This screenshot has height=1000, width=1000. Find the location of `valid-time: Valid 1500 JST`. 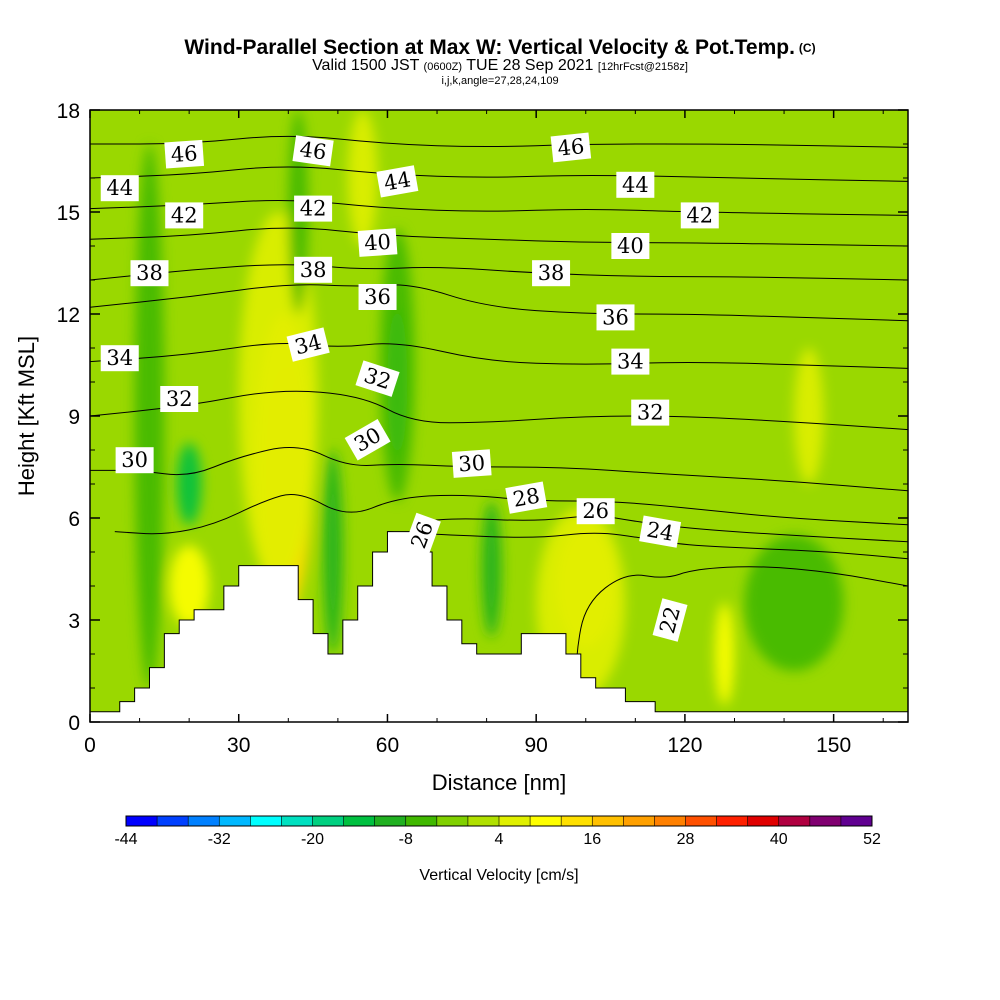

valid-time: Valid 1500 JST is located at coordinates (366, 65).